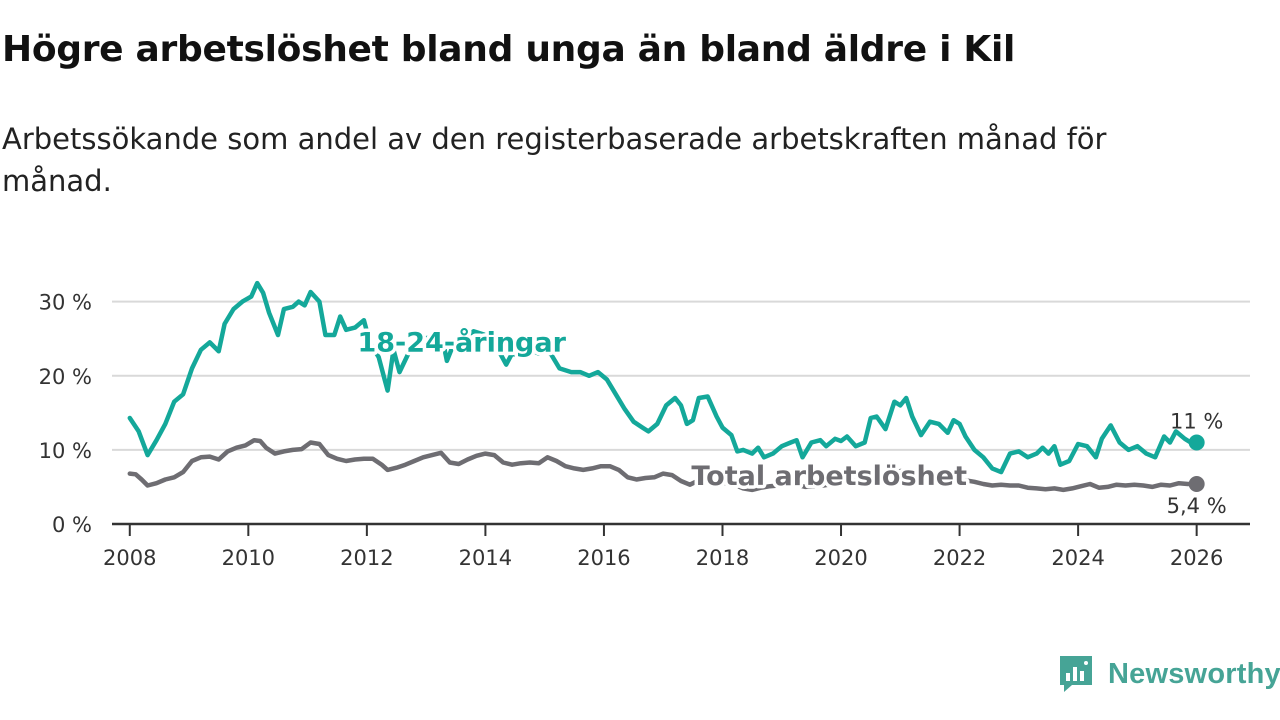 This screenshot has width=1280, height=720. I want to click on endpoint-dot-total, so click(1196, 483).